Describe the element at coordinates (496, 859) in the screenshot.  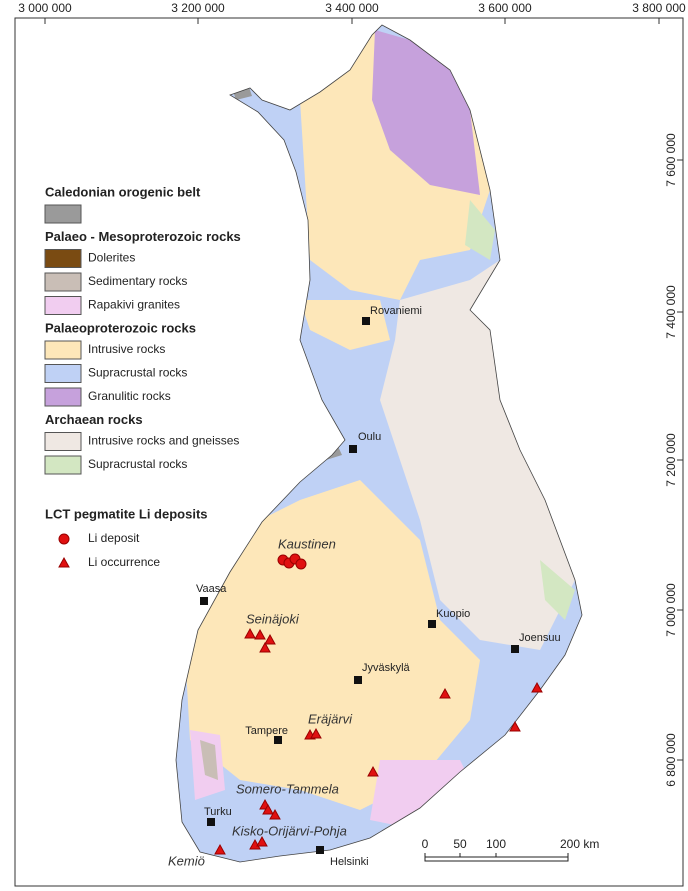
I see `scale-bar` at that location.